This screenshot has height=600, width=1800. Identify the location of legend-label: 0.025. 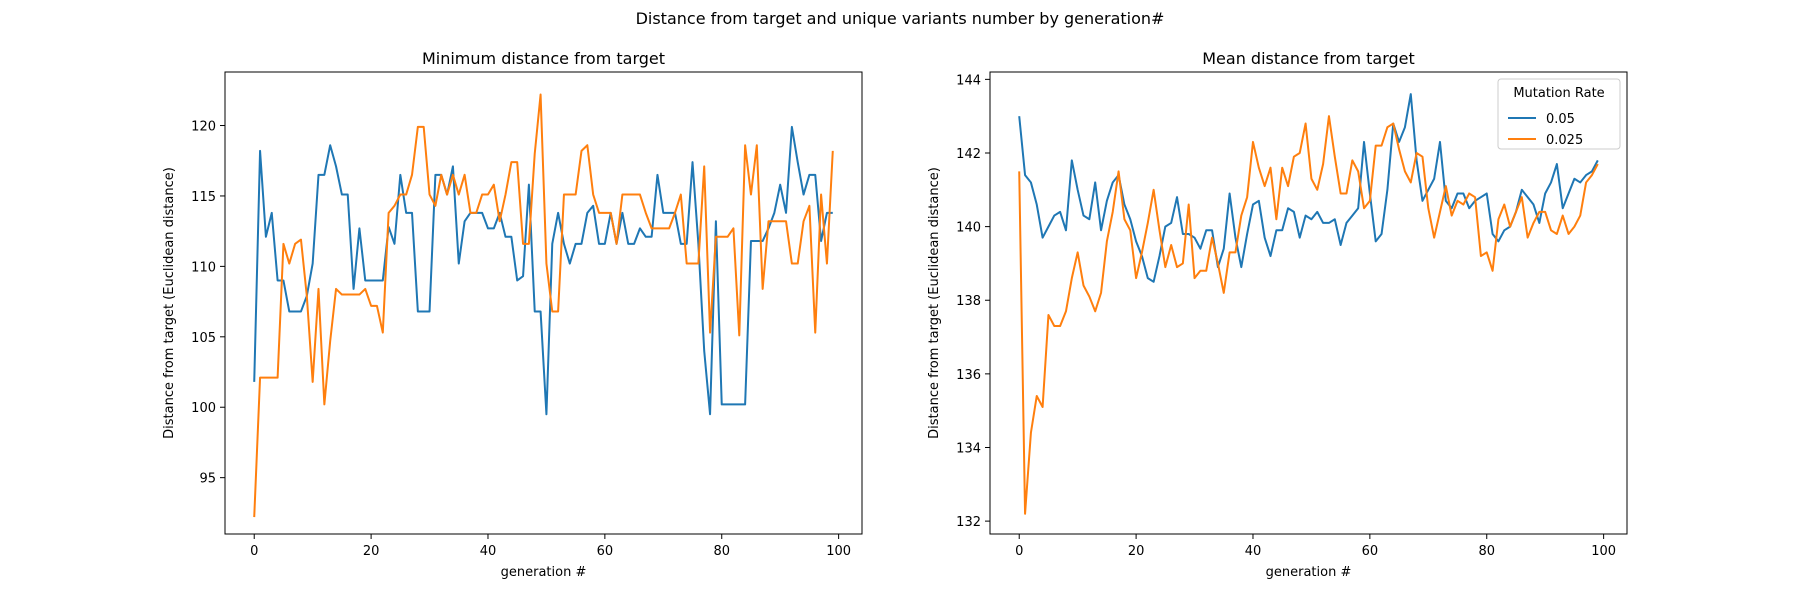
(1564, 140).